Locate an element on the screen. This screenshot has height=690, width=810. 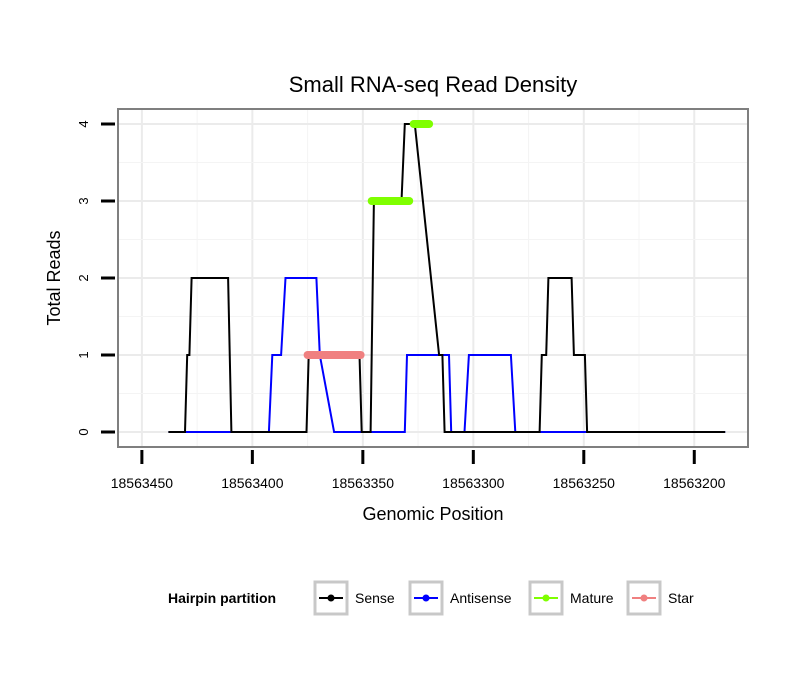
legend-label: Sense is located at coordinates (375, 598).